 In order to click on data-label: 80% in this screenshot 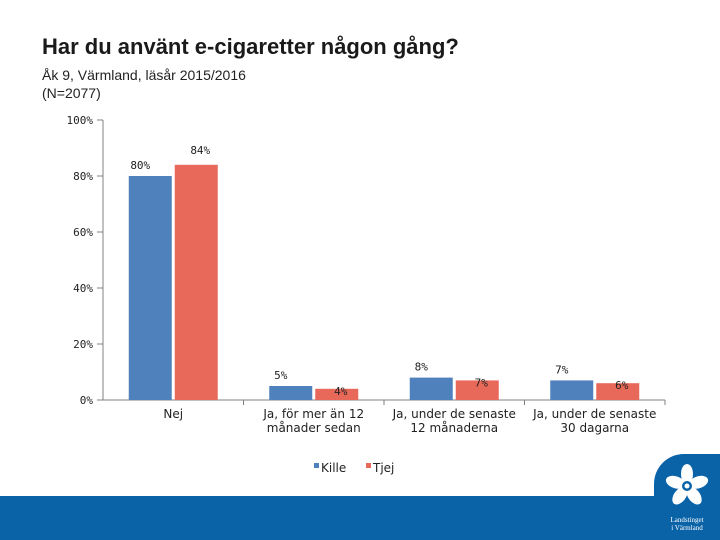, I will do `click(140, 165)`.